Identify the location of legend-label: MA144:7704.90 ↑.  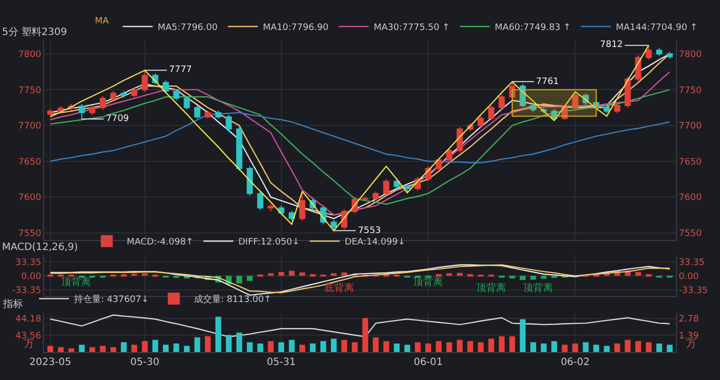
(657, 28).